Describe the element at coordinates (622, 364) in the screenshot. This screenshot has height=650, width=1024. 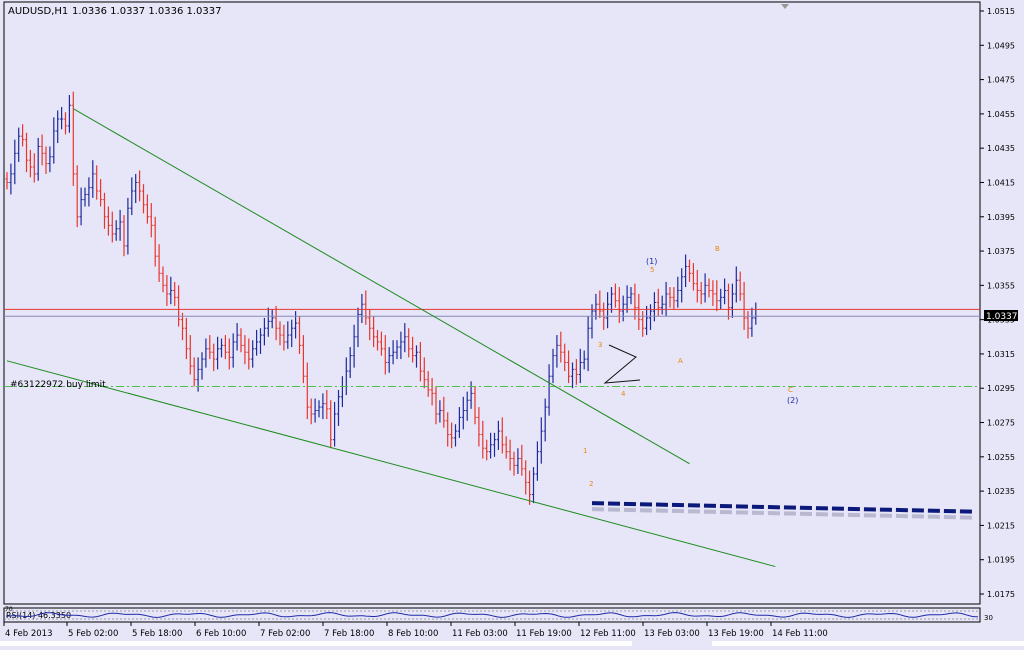
I see `triangle-pattern` at that location.